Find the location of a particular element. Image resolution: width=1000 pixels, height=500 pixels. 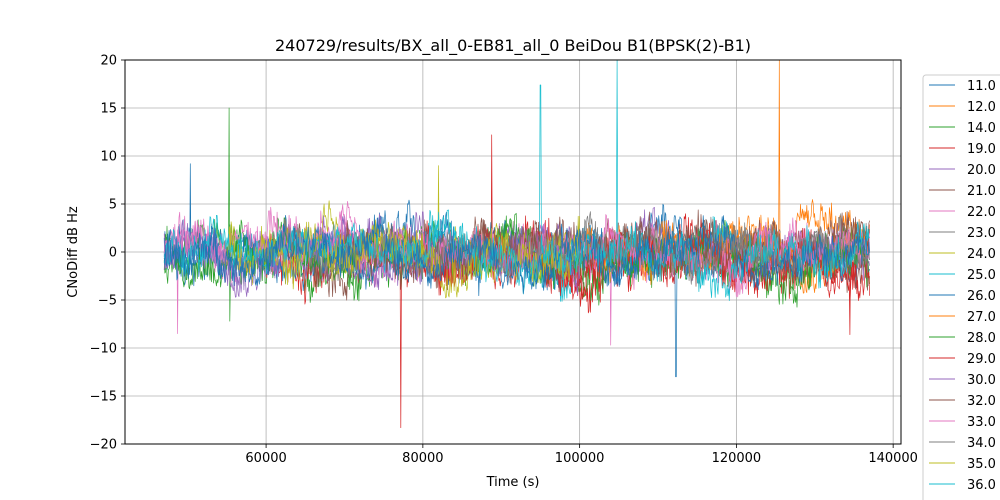

y-tick-label: −5 is located at coordinates (107, 301).